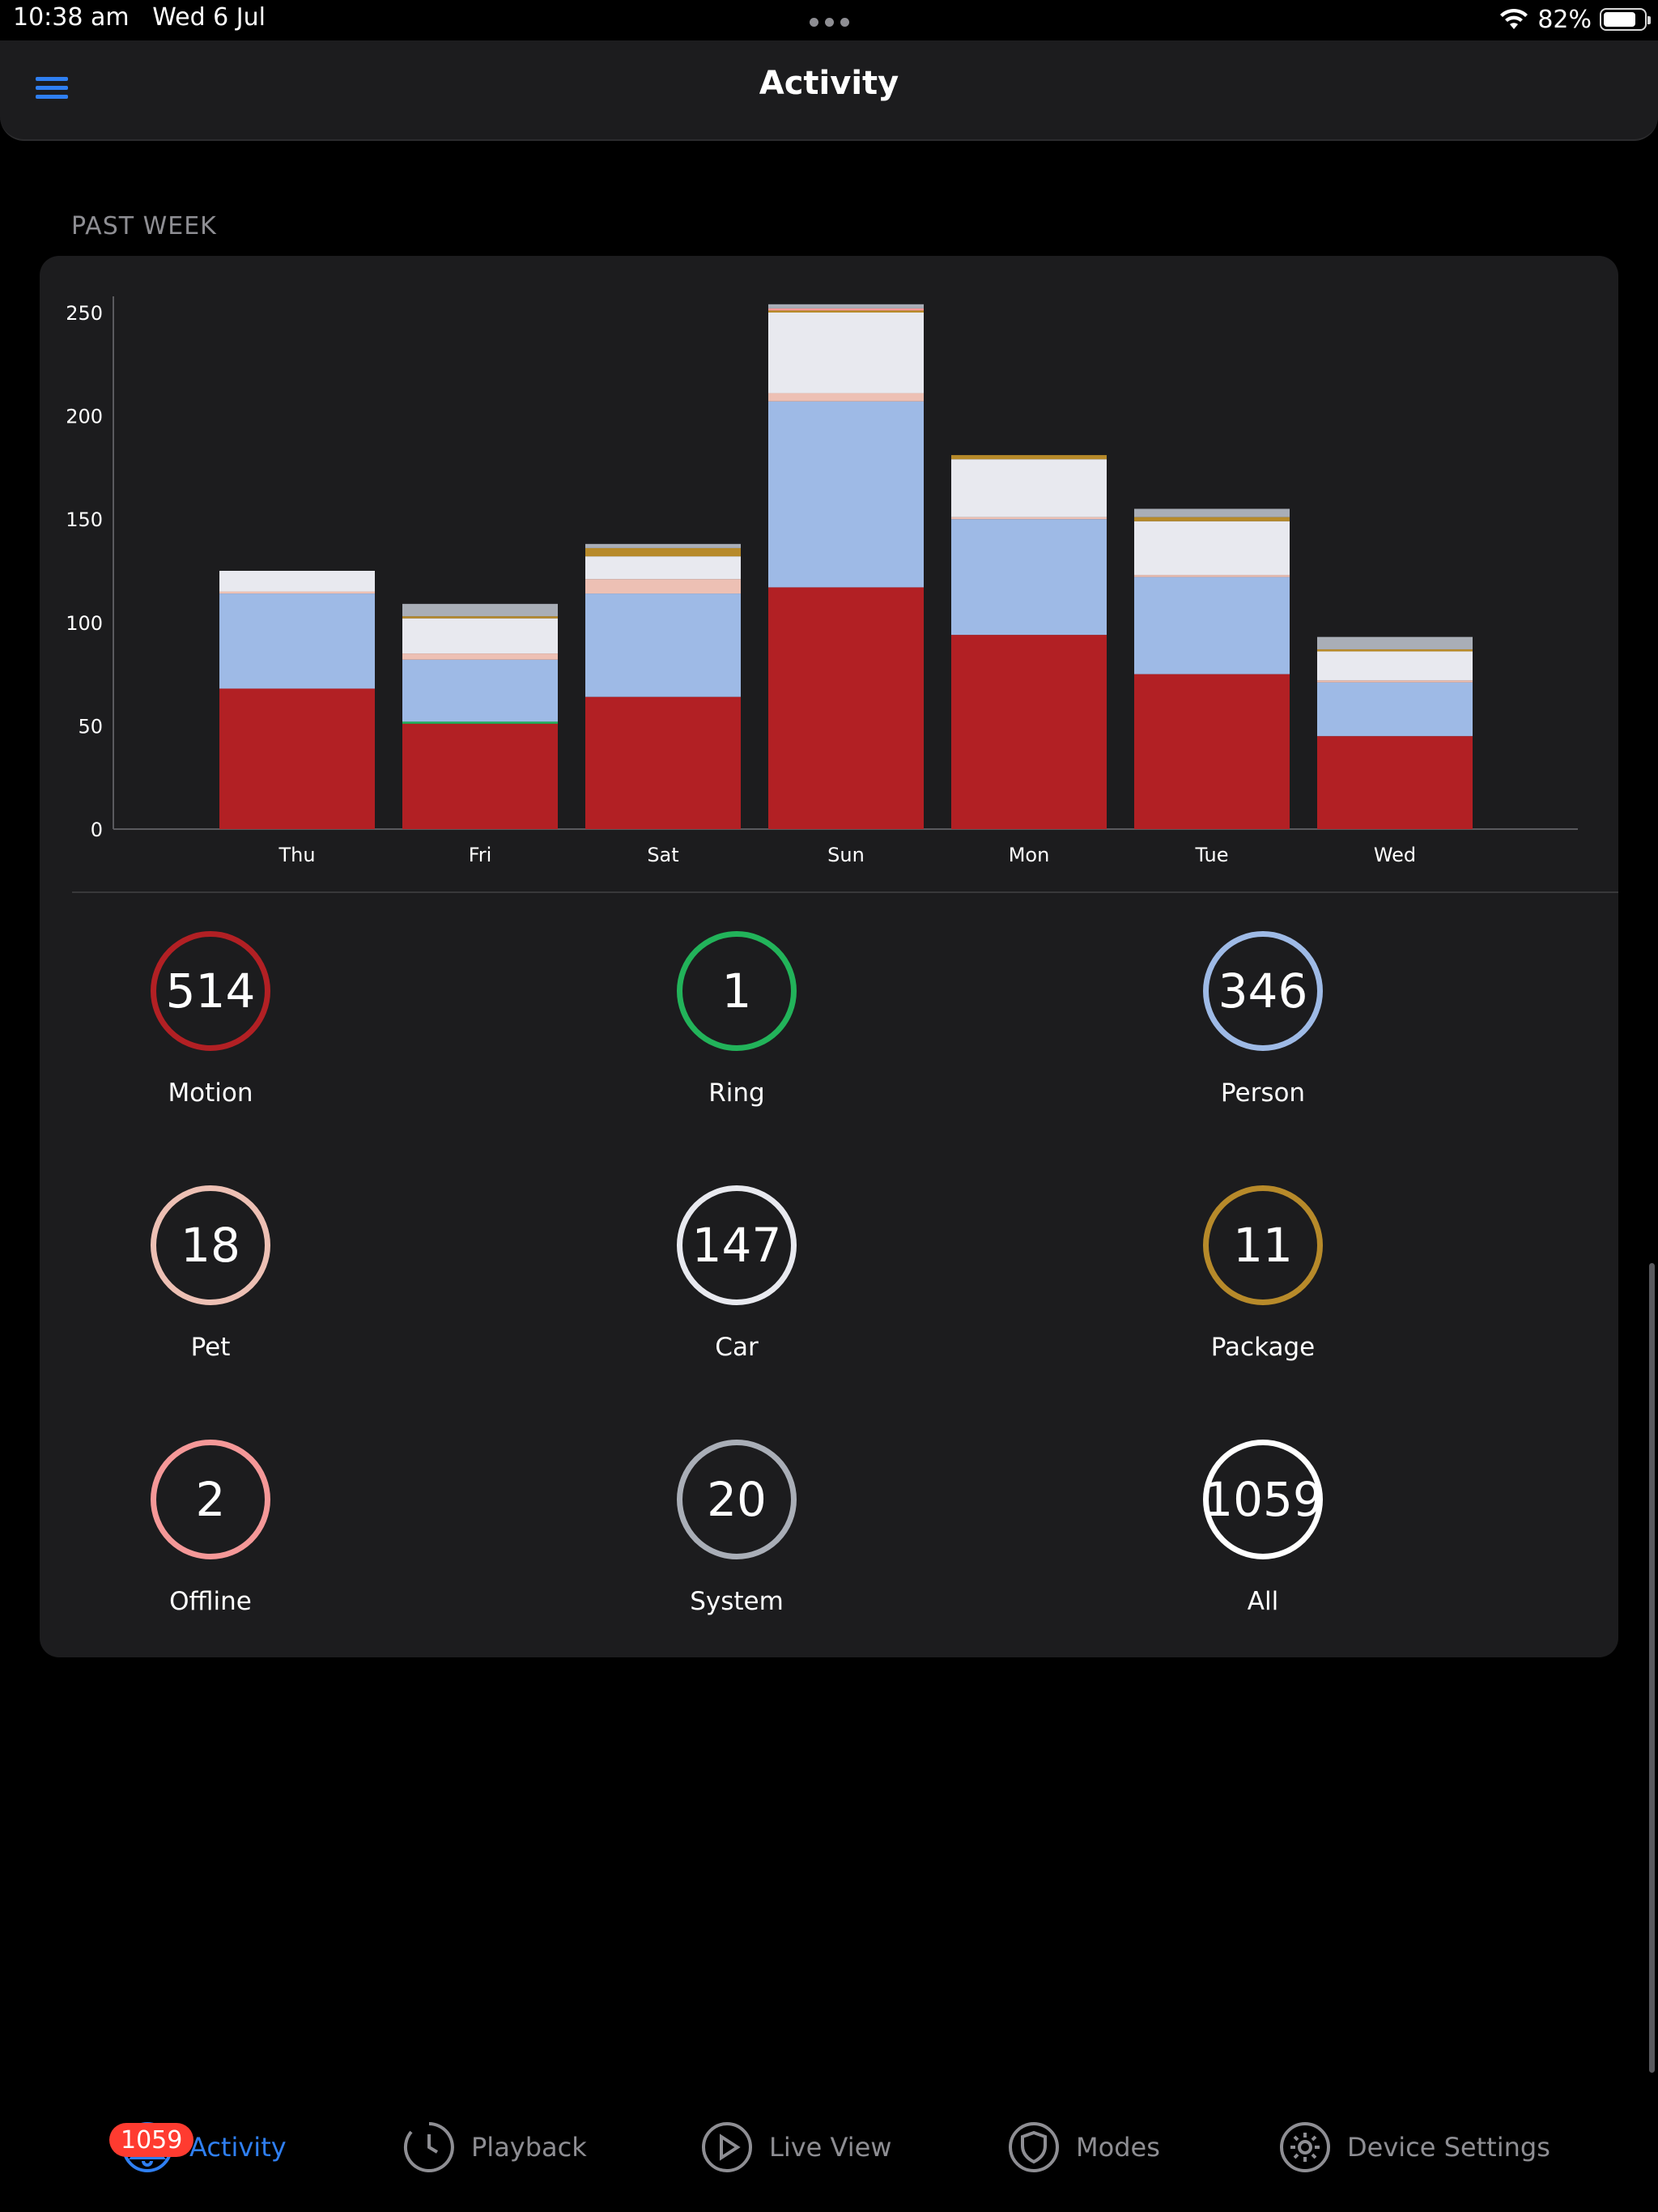 The height and width of the screenshot is (2212, 1658). Describe the element at coordinates (1448, 2148) in the screenshot. I see `tab-label: Device Settings` at that location.